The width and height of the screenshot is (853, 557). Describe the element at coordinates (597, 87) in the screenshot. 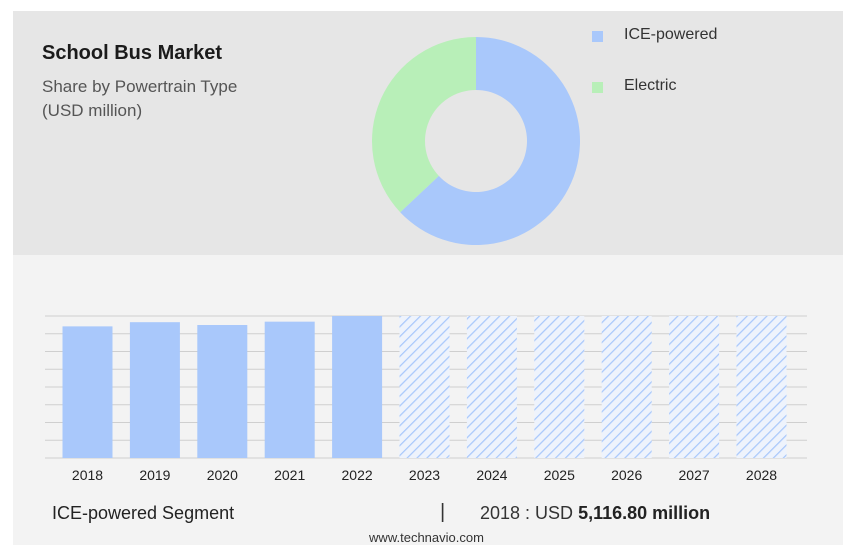

I see `legend-swatch-electric` at that location.